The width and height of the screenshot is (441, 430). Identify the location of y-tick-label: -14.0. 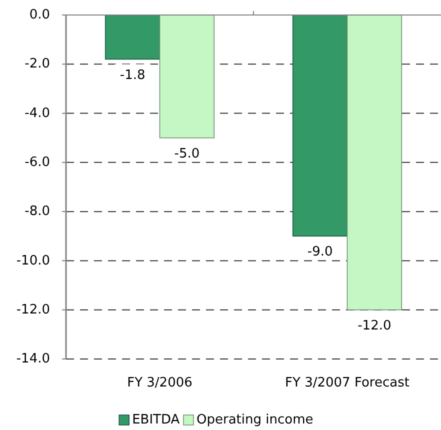
(33, 359).